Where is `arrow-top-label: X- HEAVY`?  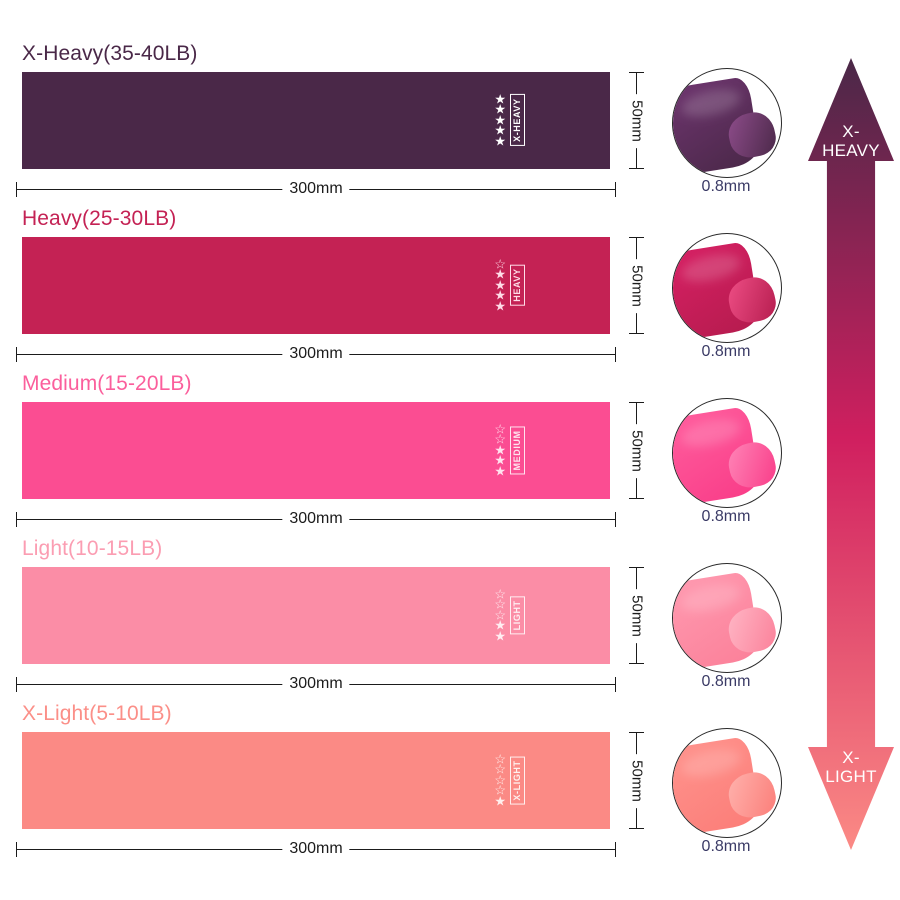 arrow-top-label: X- HEAVY is located at coordinates (851, 141).